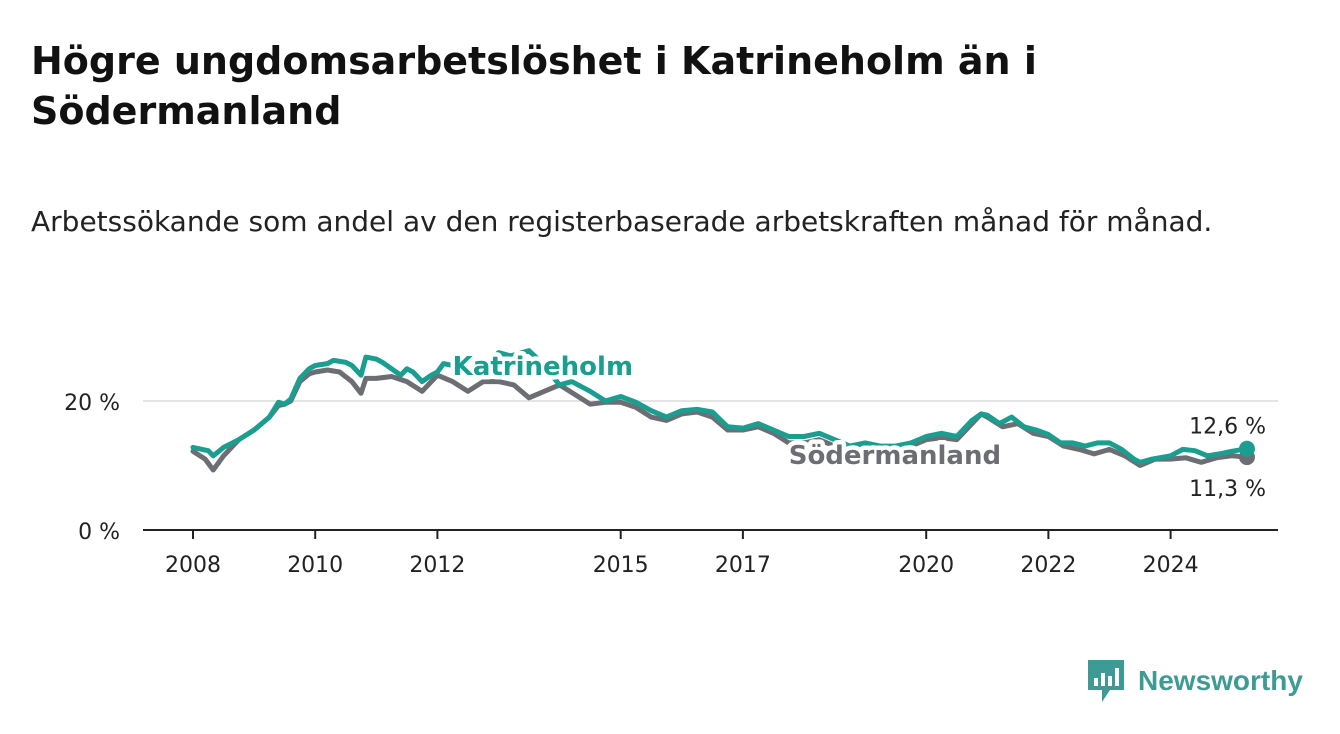 The width and height of the screenshot is (1340, 734). I want to click on series-lines, so click(722, 410).